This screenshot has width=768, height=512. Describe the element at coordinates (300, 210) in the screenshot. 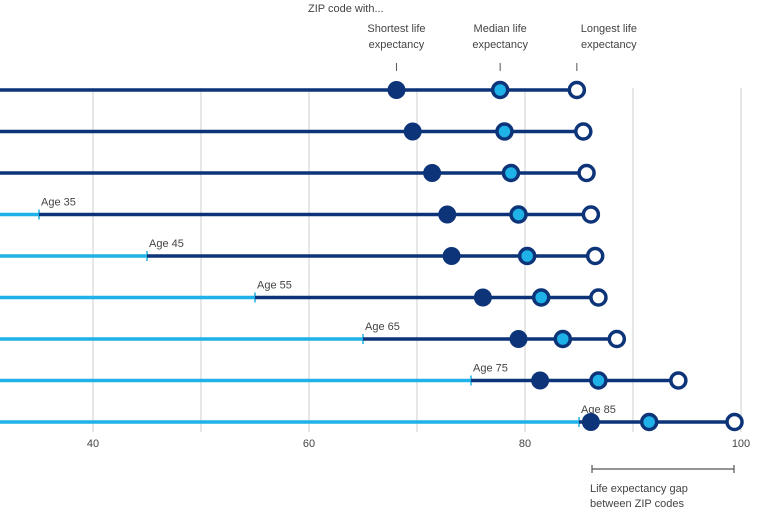

I see `row: Age 35` at that location.